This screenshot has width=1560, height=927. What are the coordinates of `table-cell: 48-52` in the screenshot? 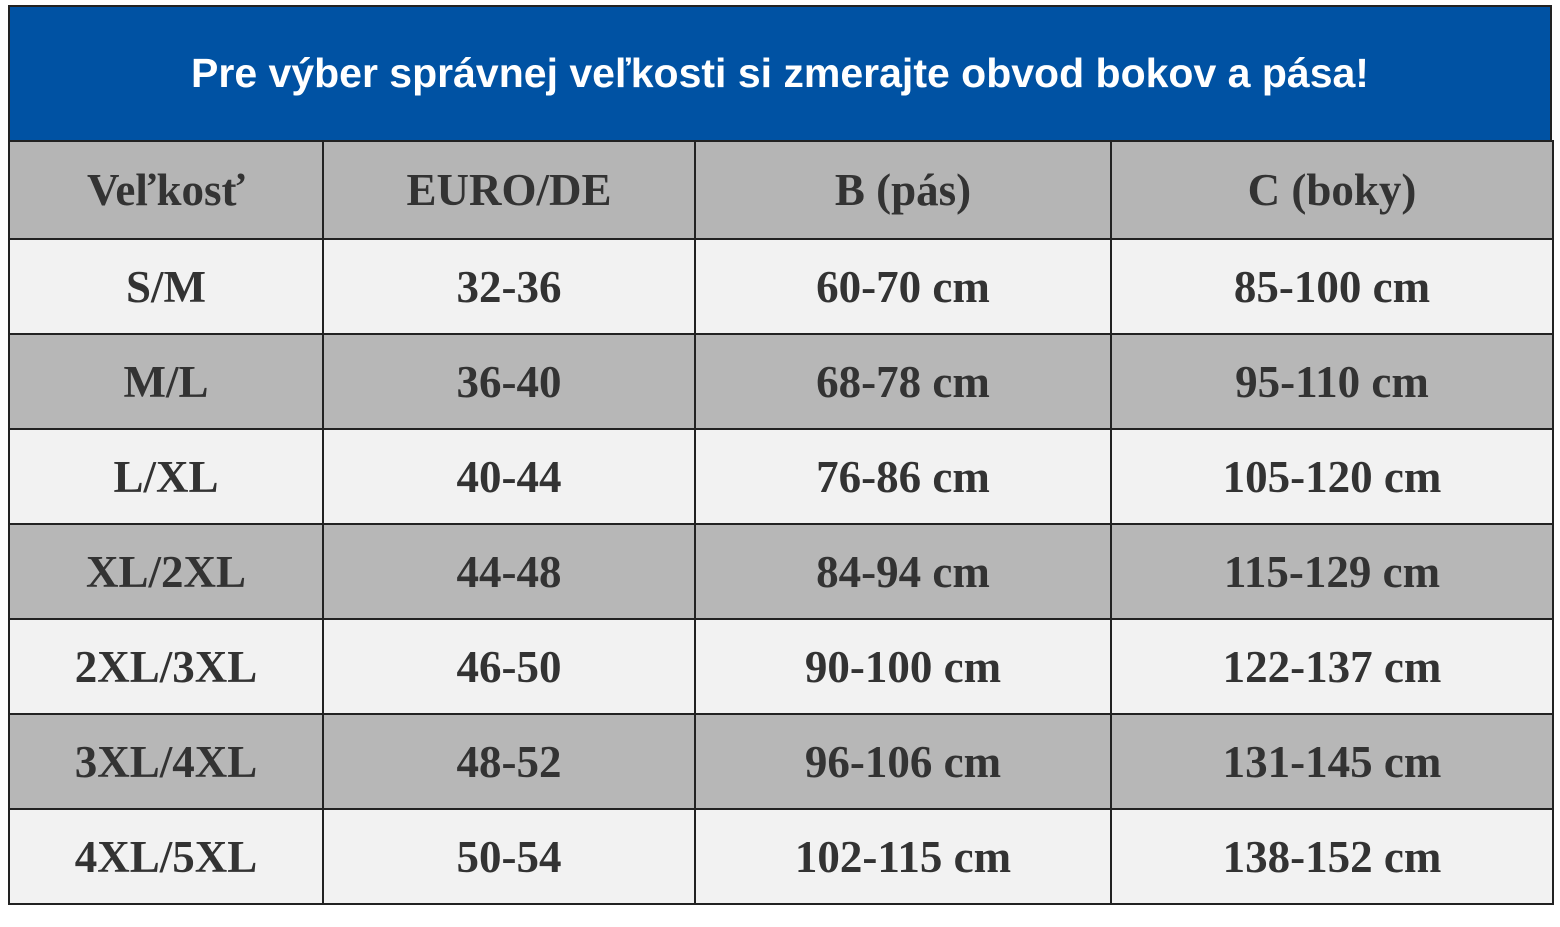 It's located at (509, 761).